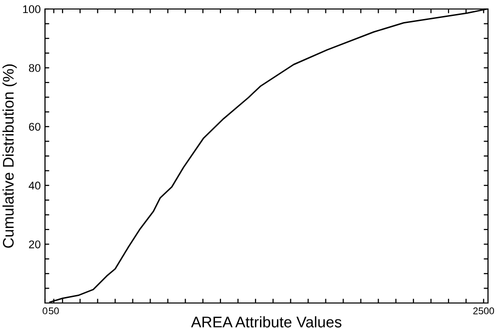 Image resolution: width=497 pixels, height=328 pixels. Describe the element at coordinates (53, 310) in the screenshot. I see `x-tick-label: 50` at that location.